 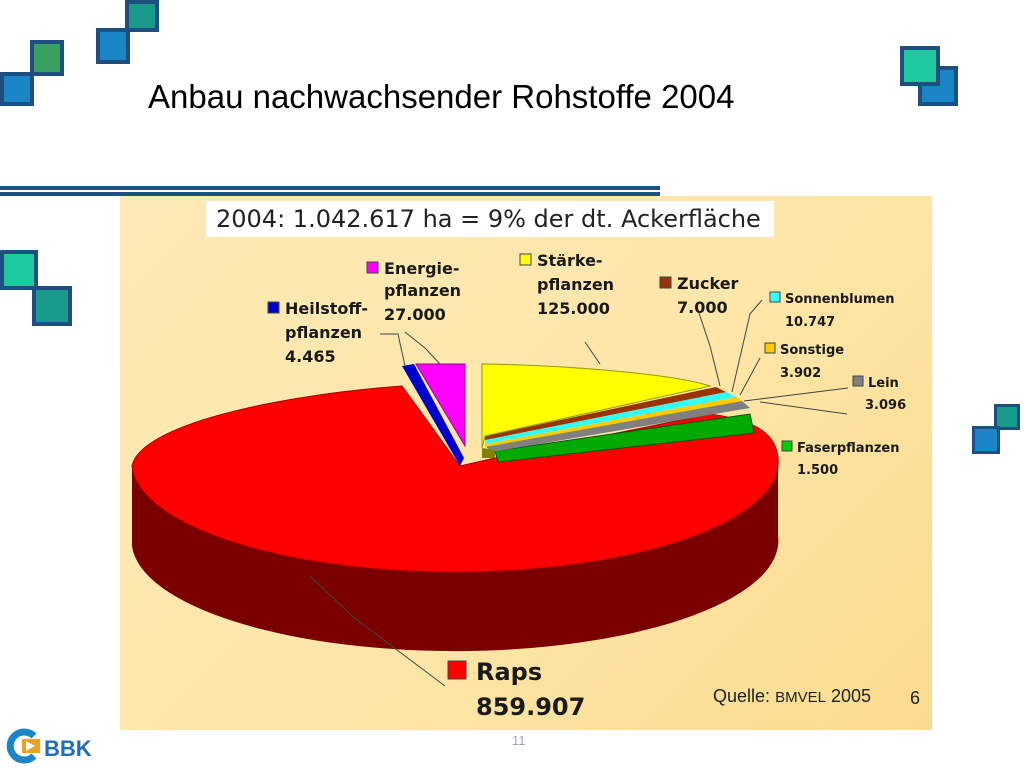 I want to click on source-prefix: Quelle:, so click(x=742, y=696).